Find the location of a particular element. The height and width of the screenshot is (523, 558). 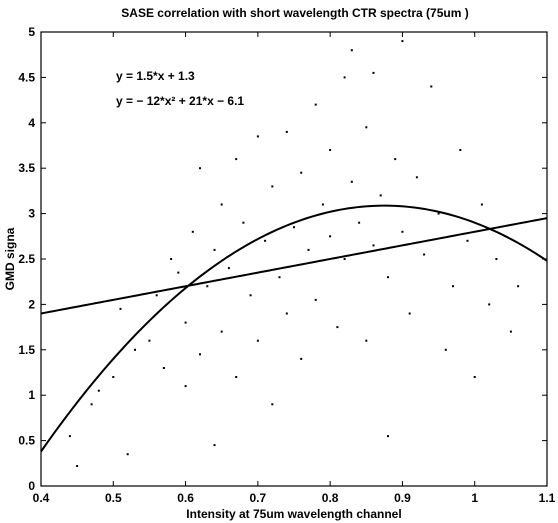

y-tick-label: 1.5 is located at coordinates (26, 350).